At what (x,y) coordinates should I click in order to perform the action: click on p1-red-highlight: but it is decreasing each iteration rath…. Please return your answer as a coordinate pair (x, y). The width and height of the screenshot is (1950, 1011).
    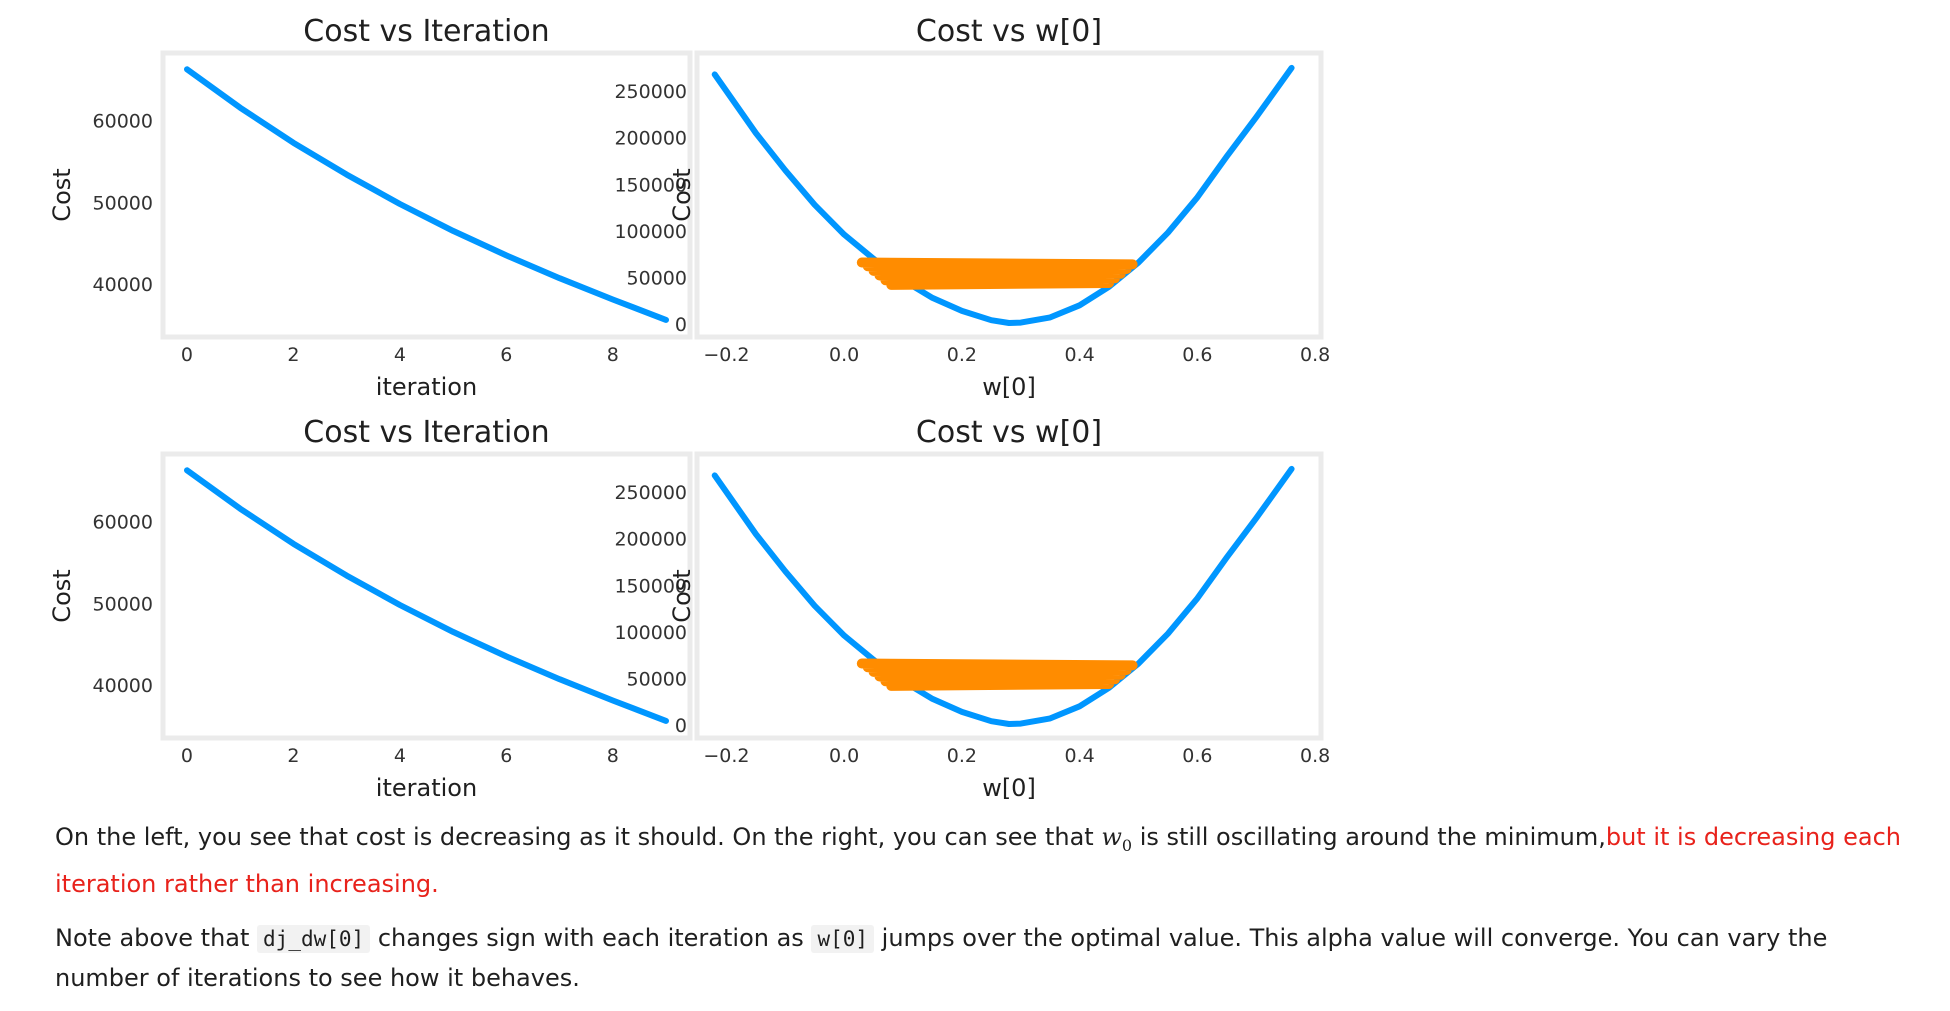
    Looking at the image, I should click on (978, 860).